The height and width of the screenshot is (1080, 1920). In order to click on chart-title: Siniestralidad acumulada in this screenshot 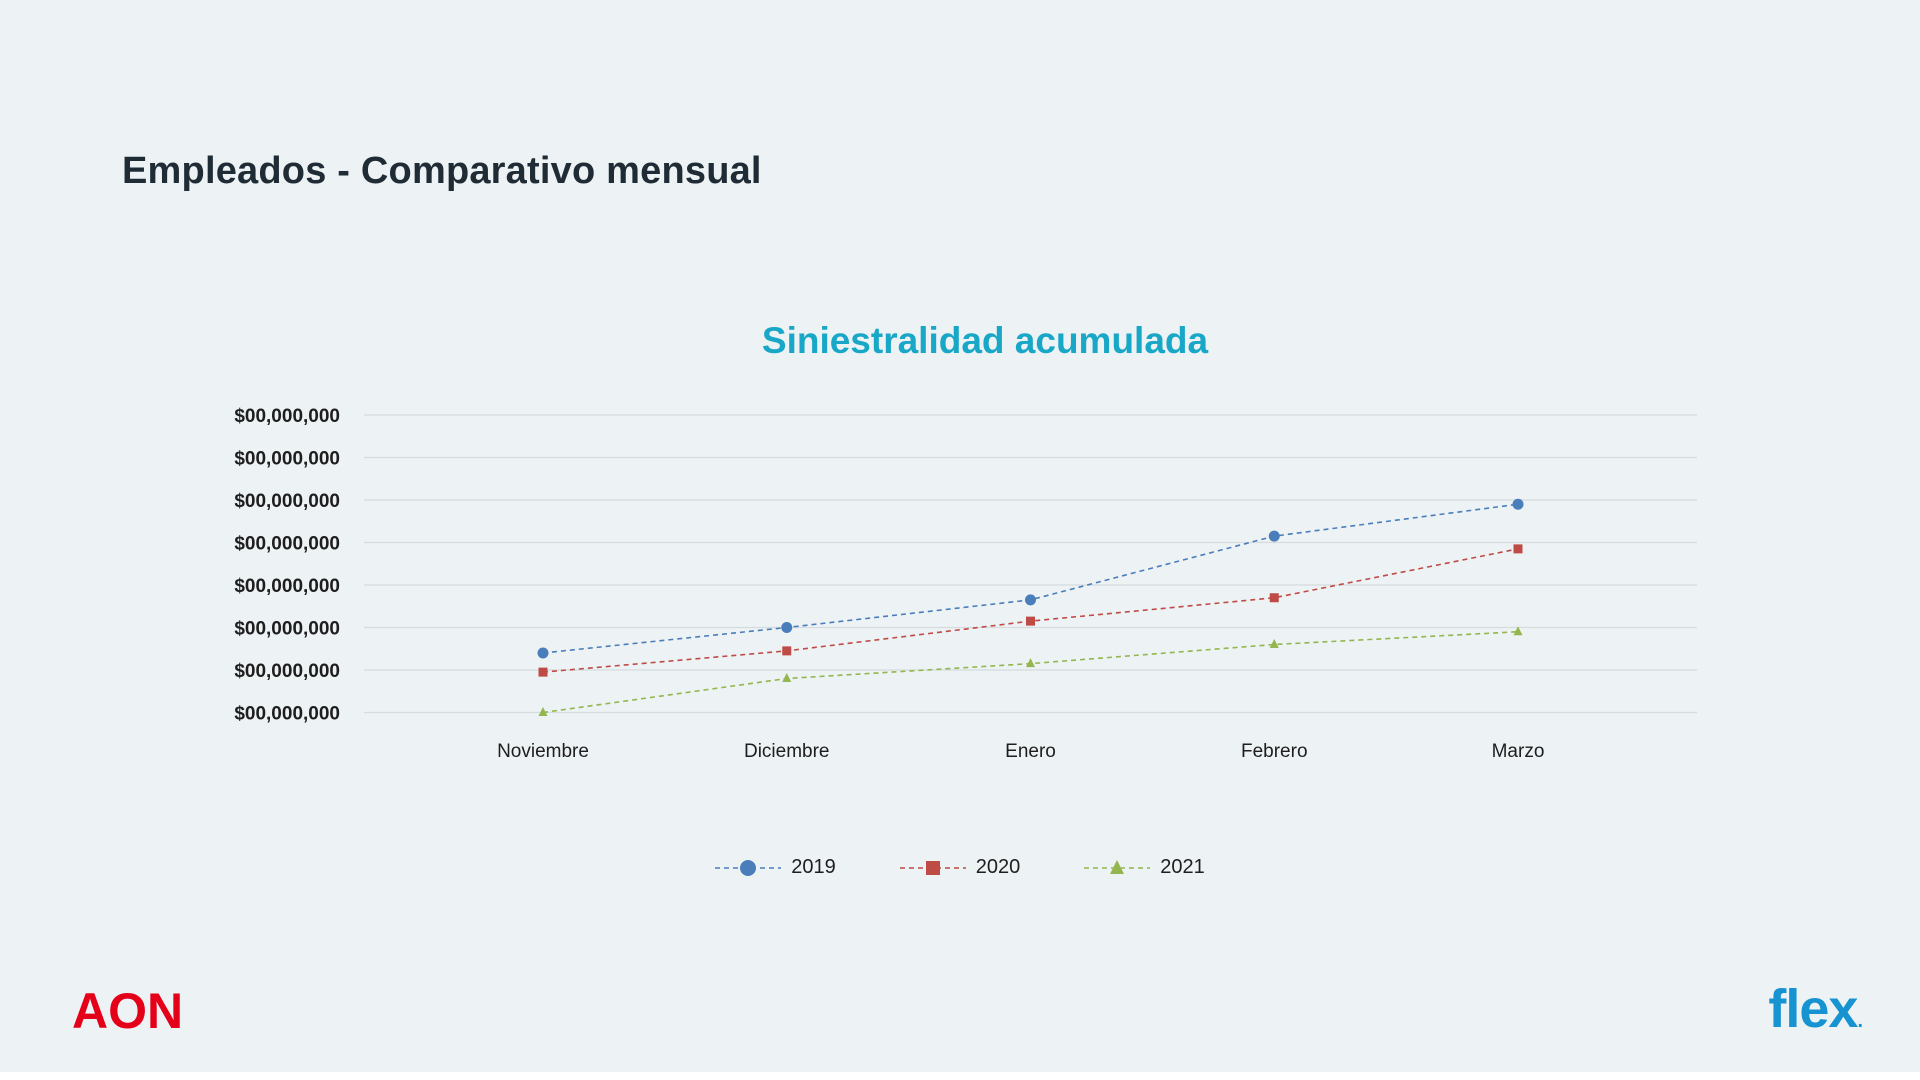, I will do `click(985, 340)`.